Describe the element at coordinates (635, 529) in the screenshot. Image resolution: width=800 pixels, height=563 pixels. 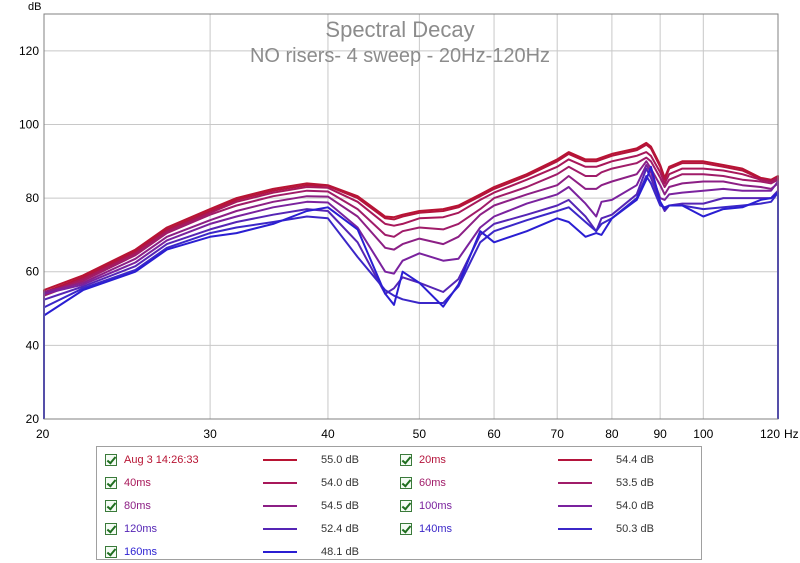
I see `legend-value: 50.3 dB` at that location.